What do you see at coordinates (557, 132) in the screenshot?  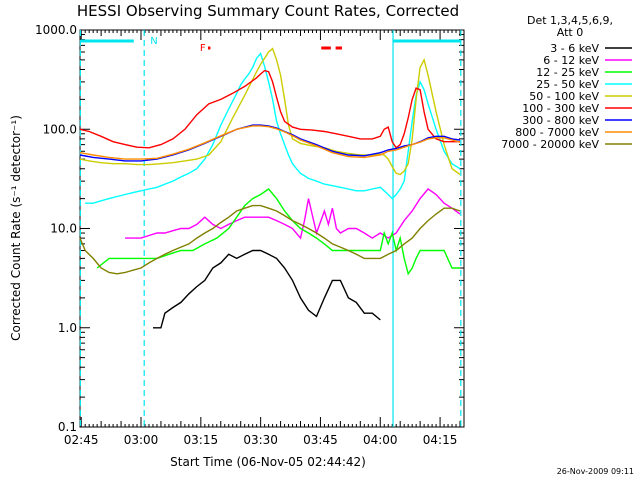 I see `legend-entry-label: 800 - 7000 keV` at bounding box center [557, 132].